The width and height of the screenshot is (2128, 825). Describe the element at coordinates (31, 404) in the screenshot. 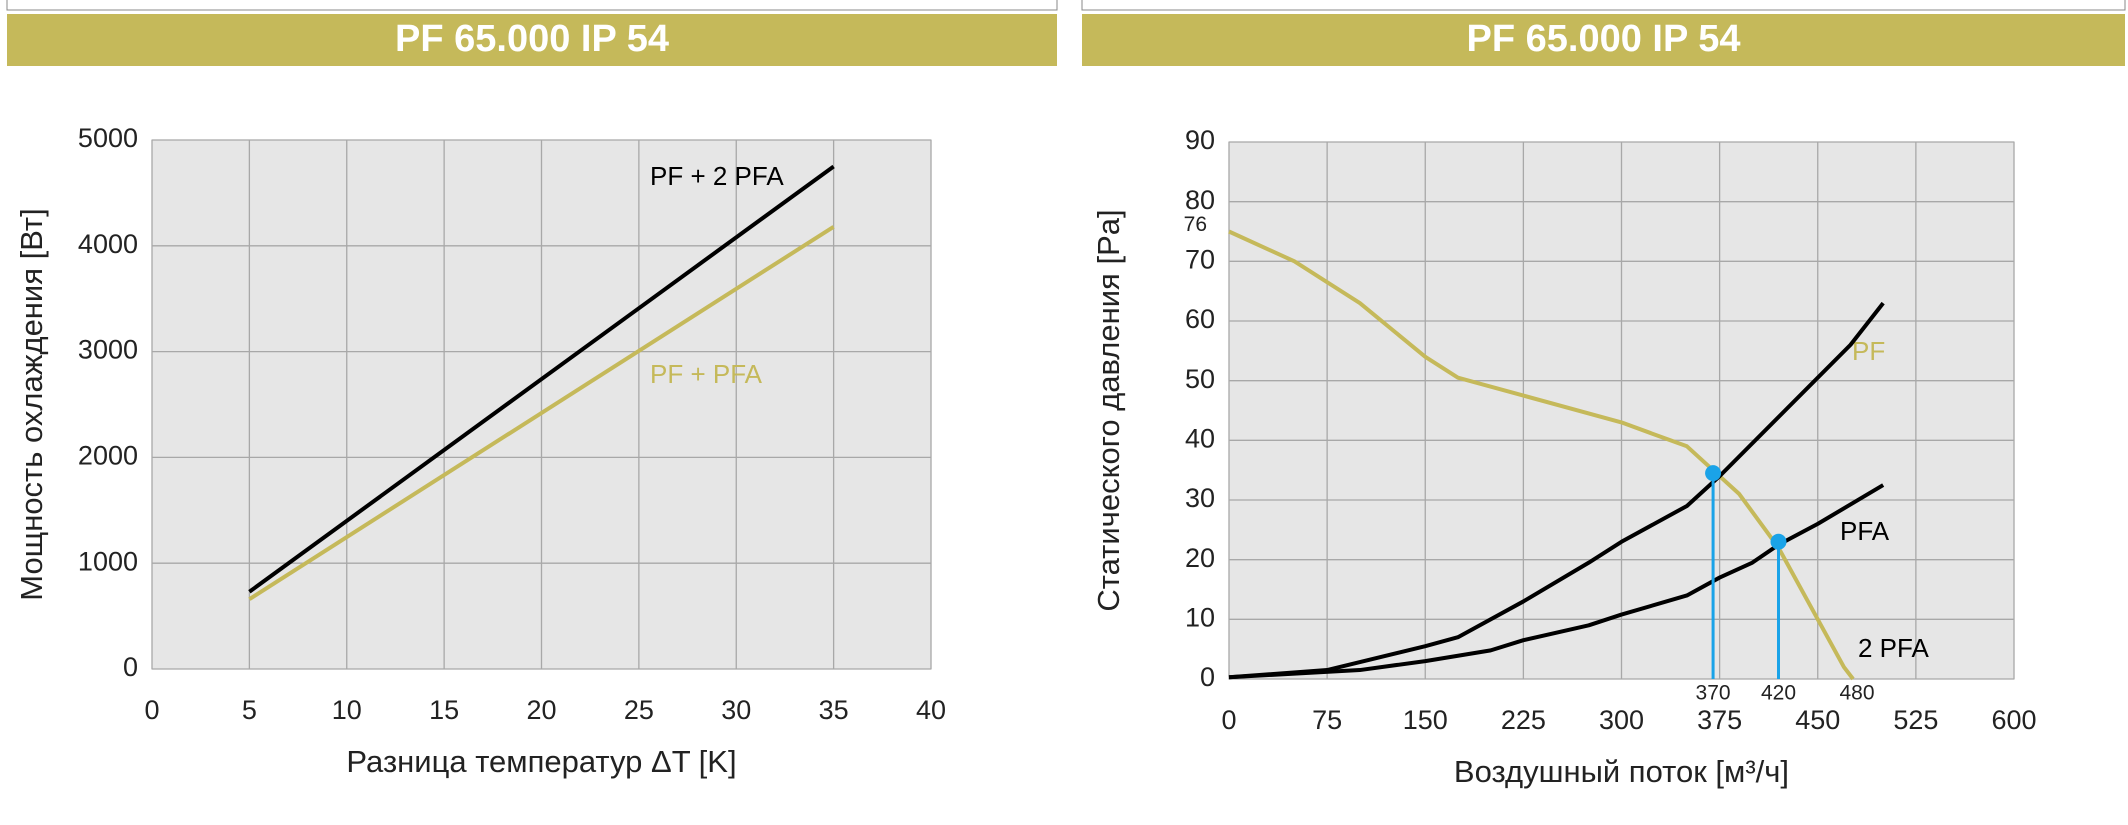

I see `y-axis-label: Мощность охлаждения [Вт]` at that location.